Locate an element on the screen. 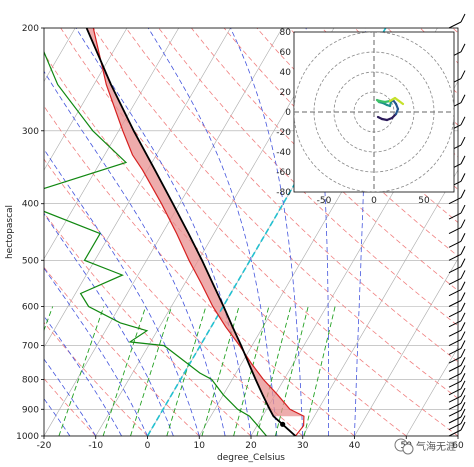 This screenshot has width=474, height=467. hodograph-x-tick-label: 50 is located at coordinates (424, 201).